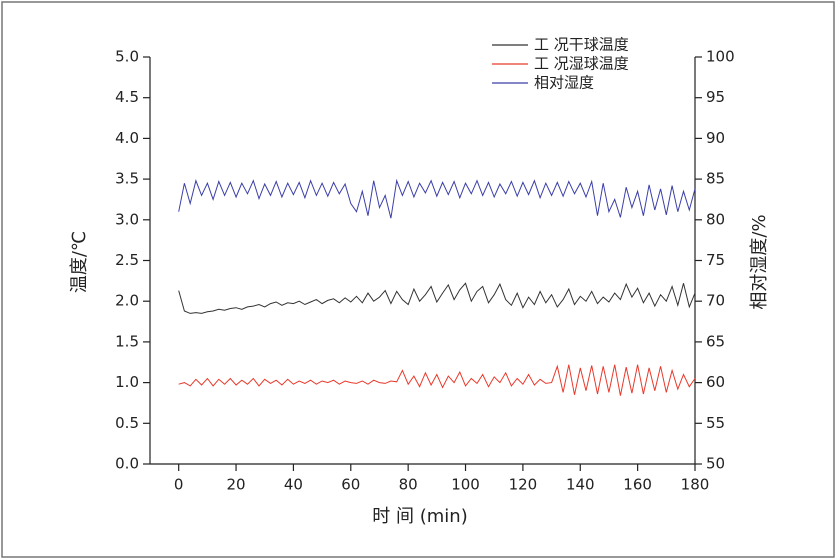 This screenshot has width=837, height=560. What do you see at coordinates (127, 219) in the screenshot?
I see `y-tick-label: 3.0` at bounding box center [127, 219].